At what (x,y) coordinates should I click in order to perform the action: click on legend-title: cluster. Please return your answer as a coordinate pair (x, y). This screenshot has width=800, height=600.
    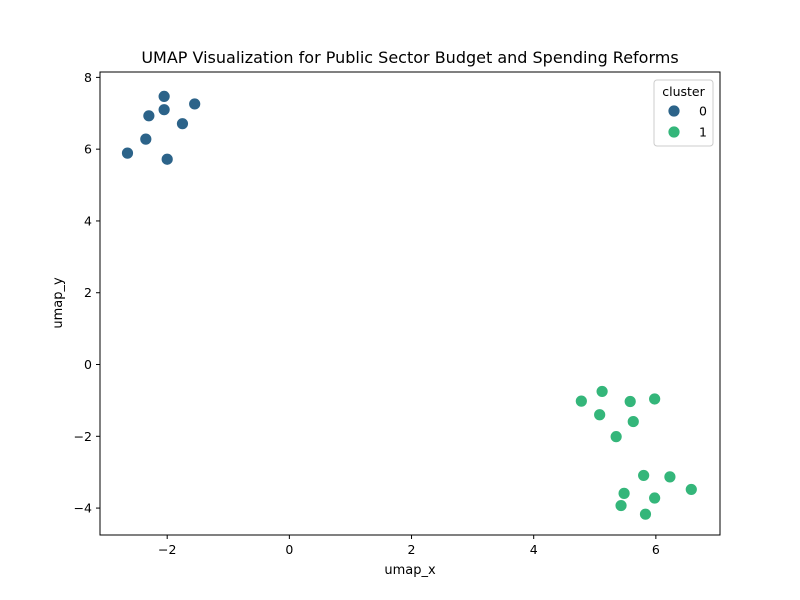
    Looking at the image, I should click on (683, 91).